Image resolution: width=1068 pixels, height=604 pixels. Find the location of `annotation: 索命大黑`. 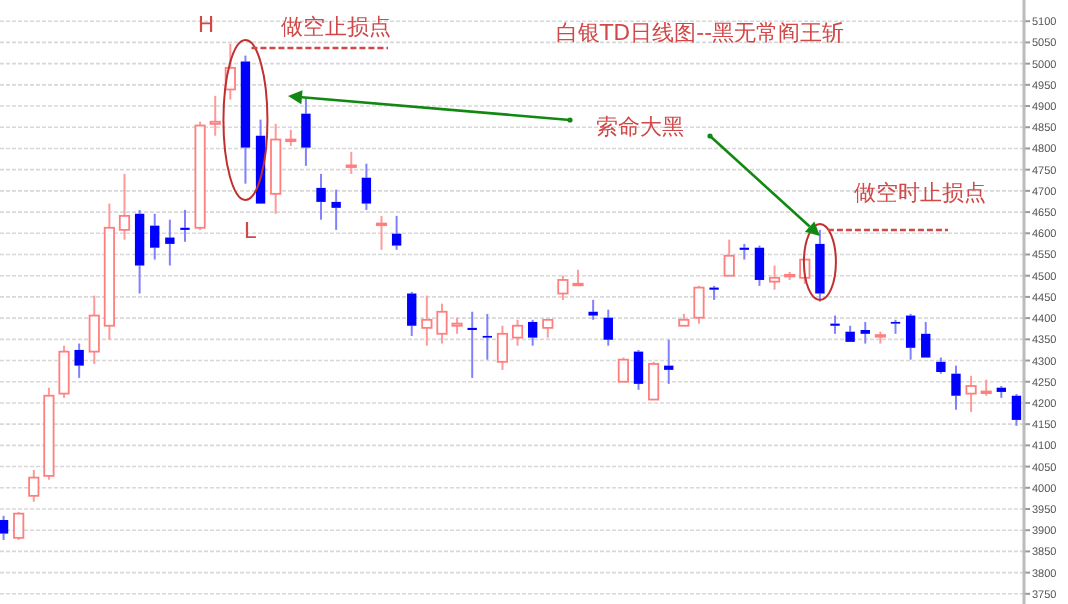

annotation: 索命大黑 is located at coordinates (640, 127).